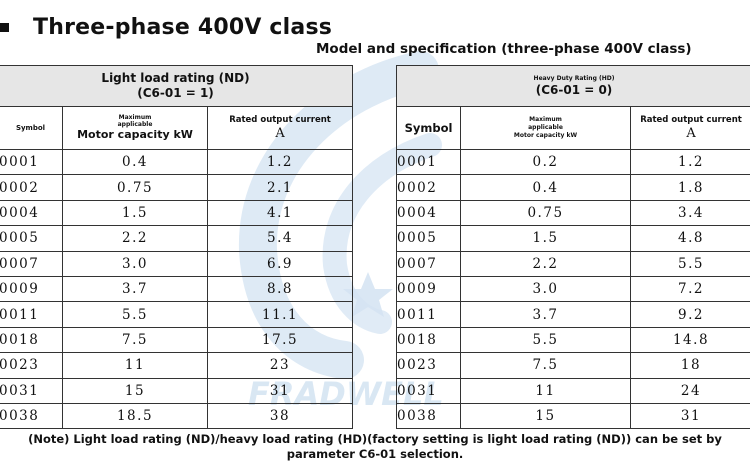 The height and width of the screenshot is (474, 750). I want to click on current-cell: 4.1, so click(280, 213).